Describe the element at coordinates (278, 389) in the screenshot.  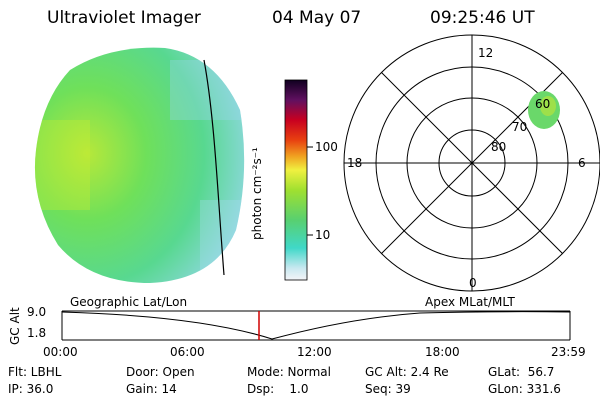
I see `info-dsp: Dsp: 1.0` at that location.